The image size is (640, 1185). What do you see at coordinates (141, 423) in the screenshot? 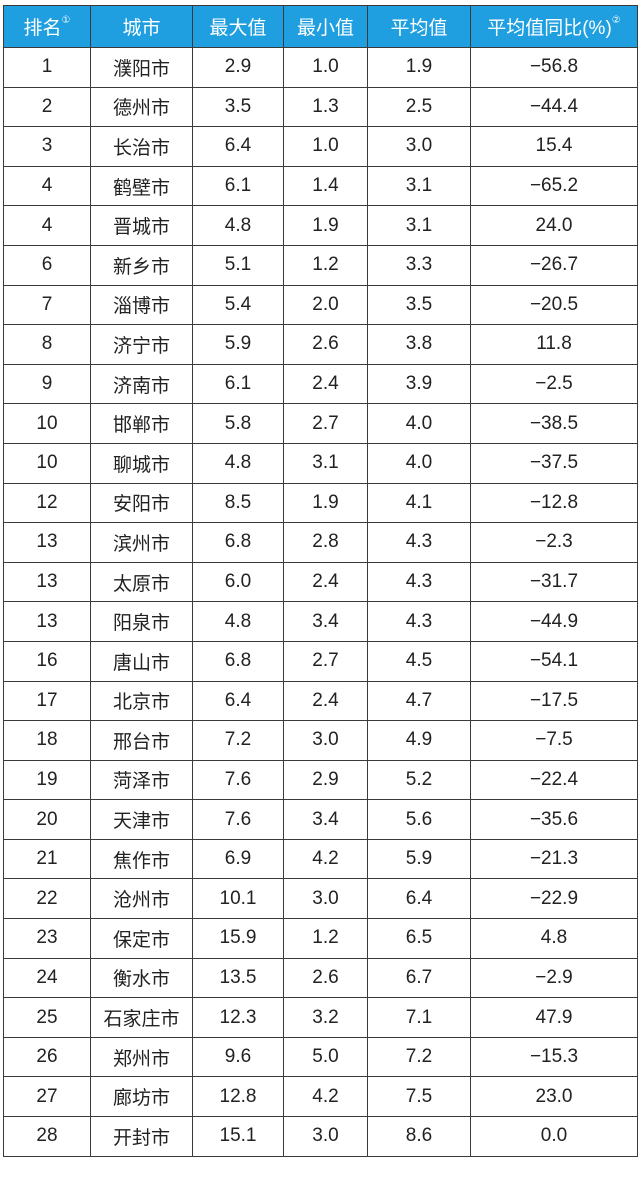
I see `cell-city: 邯郸市` at bounding box center [141, 423].